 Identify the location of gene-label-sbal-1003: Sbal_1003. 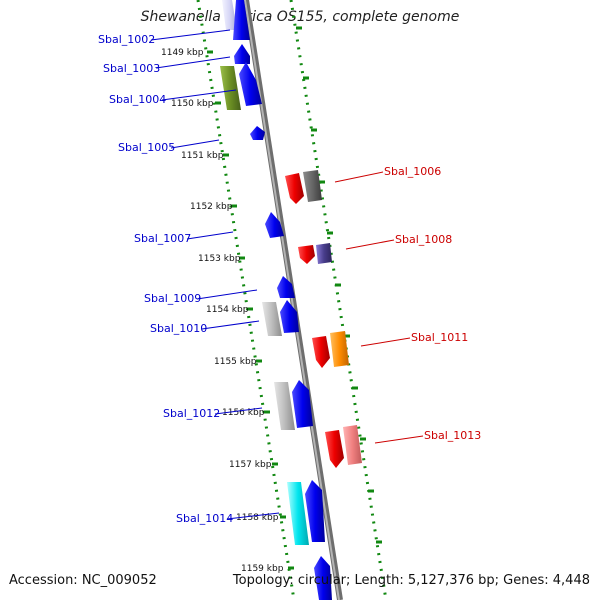
(131, 68).